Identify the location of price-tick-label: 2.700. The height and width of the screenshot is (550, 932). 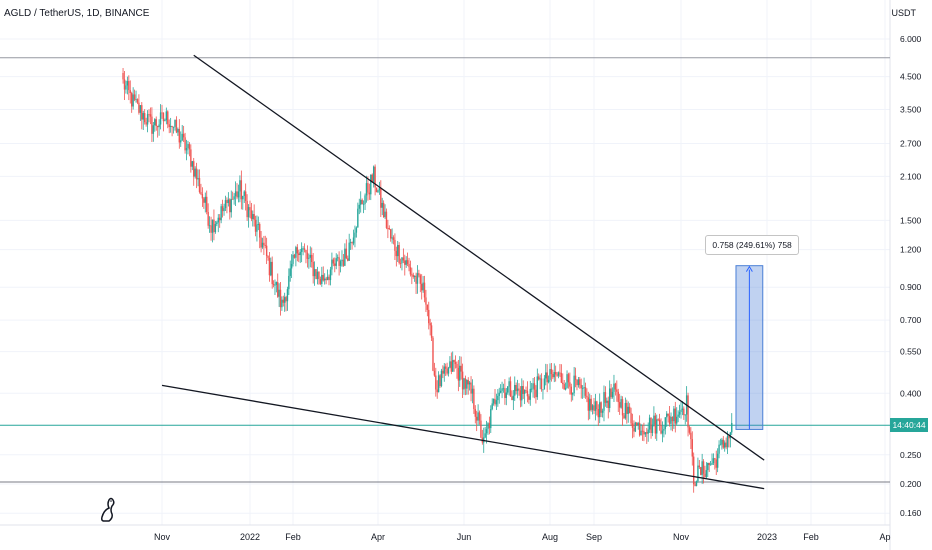
(911, 143).